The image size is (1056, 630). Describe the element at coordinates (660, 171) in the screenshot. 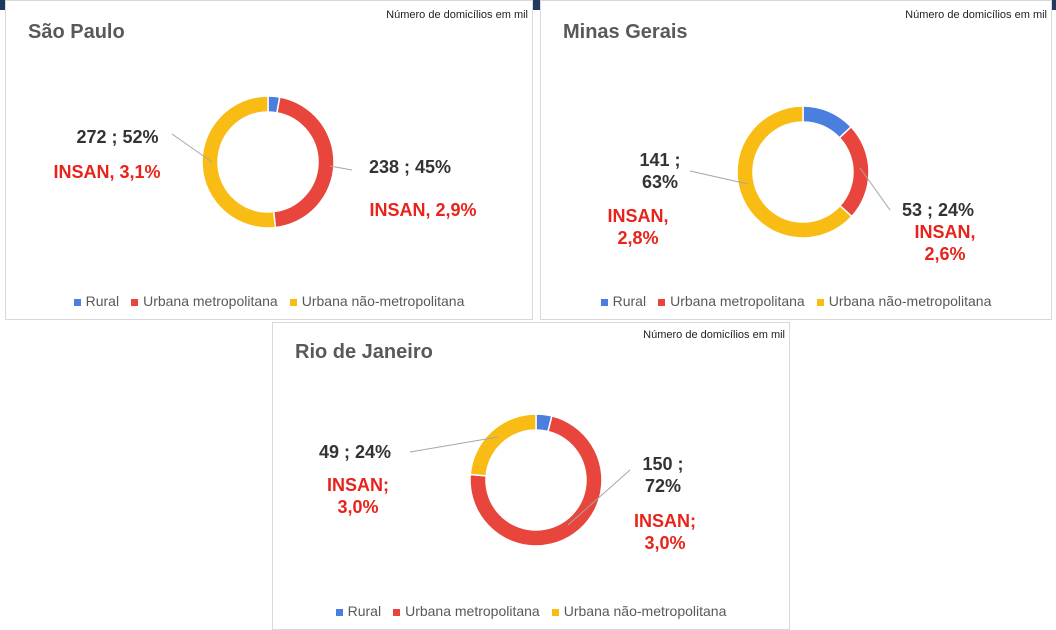

I see `data-label: 141 ; 63%` at that location.